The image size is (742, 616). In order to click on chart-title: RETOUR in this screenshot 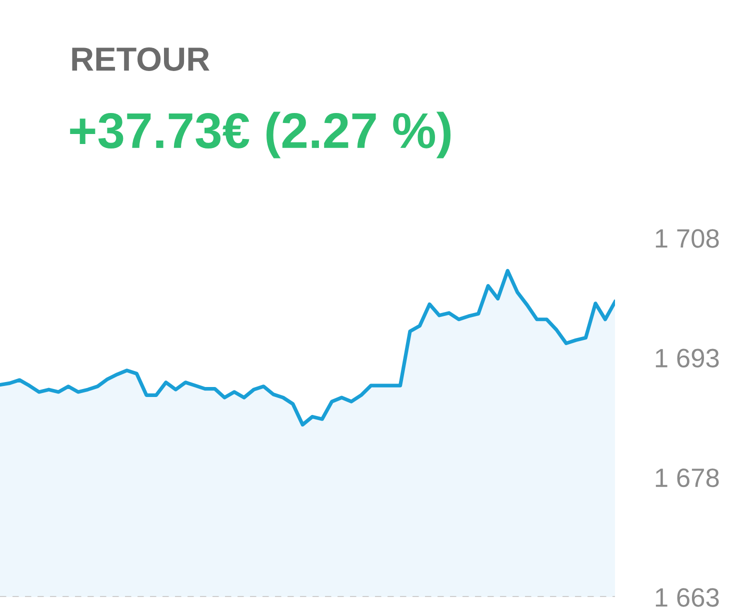, I will do `click(141, 59)`.